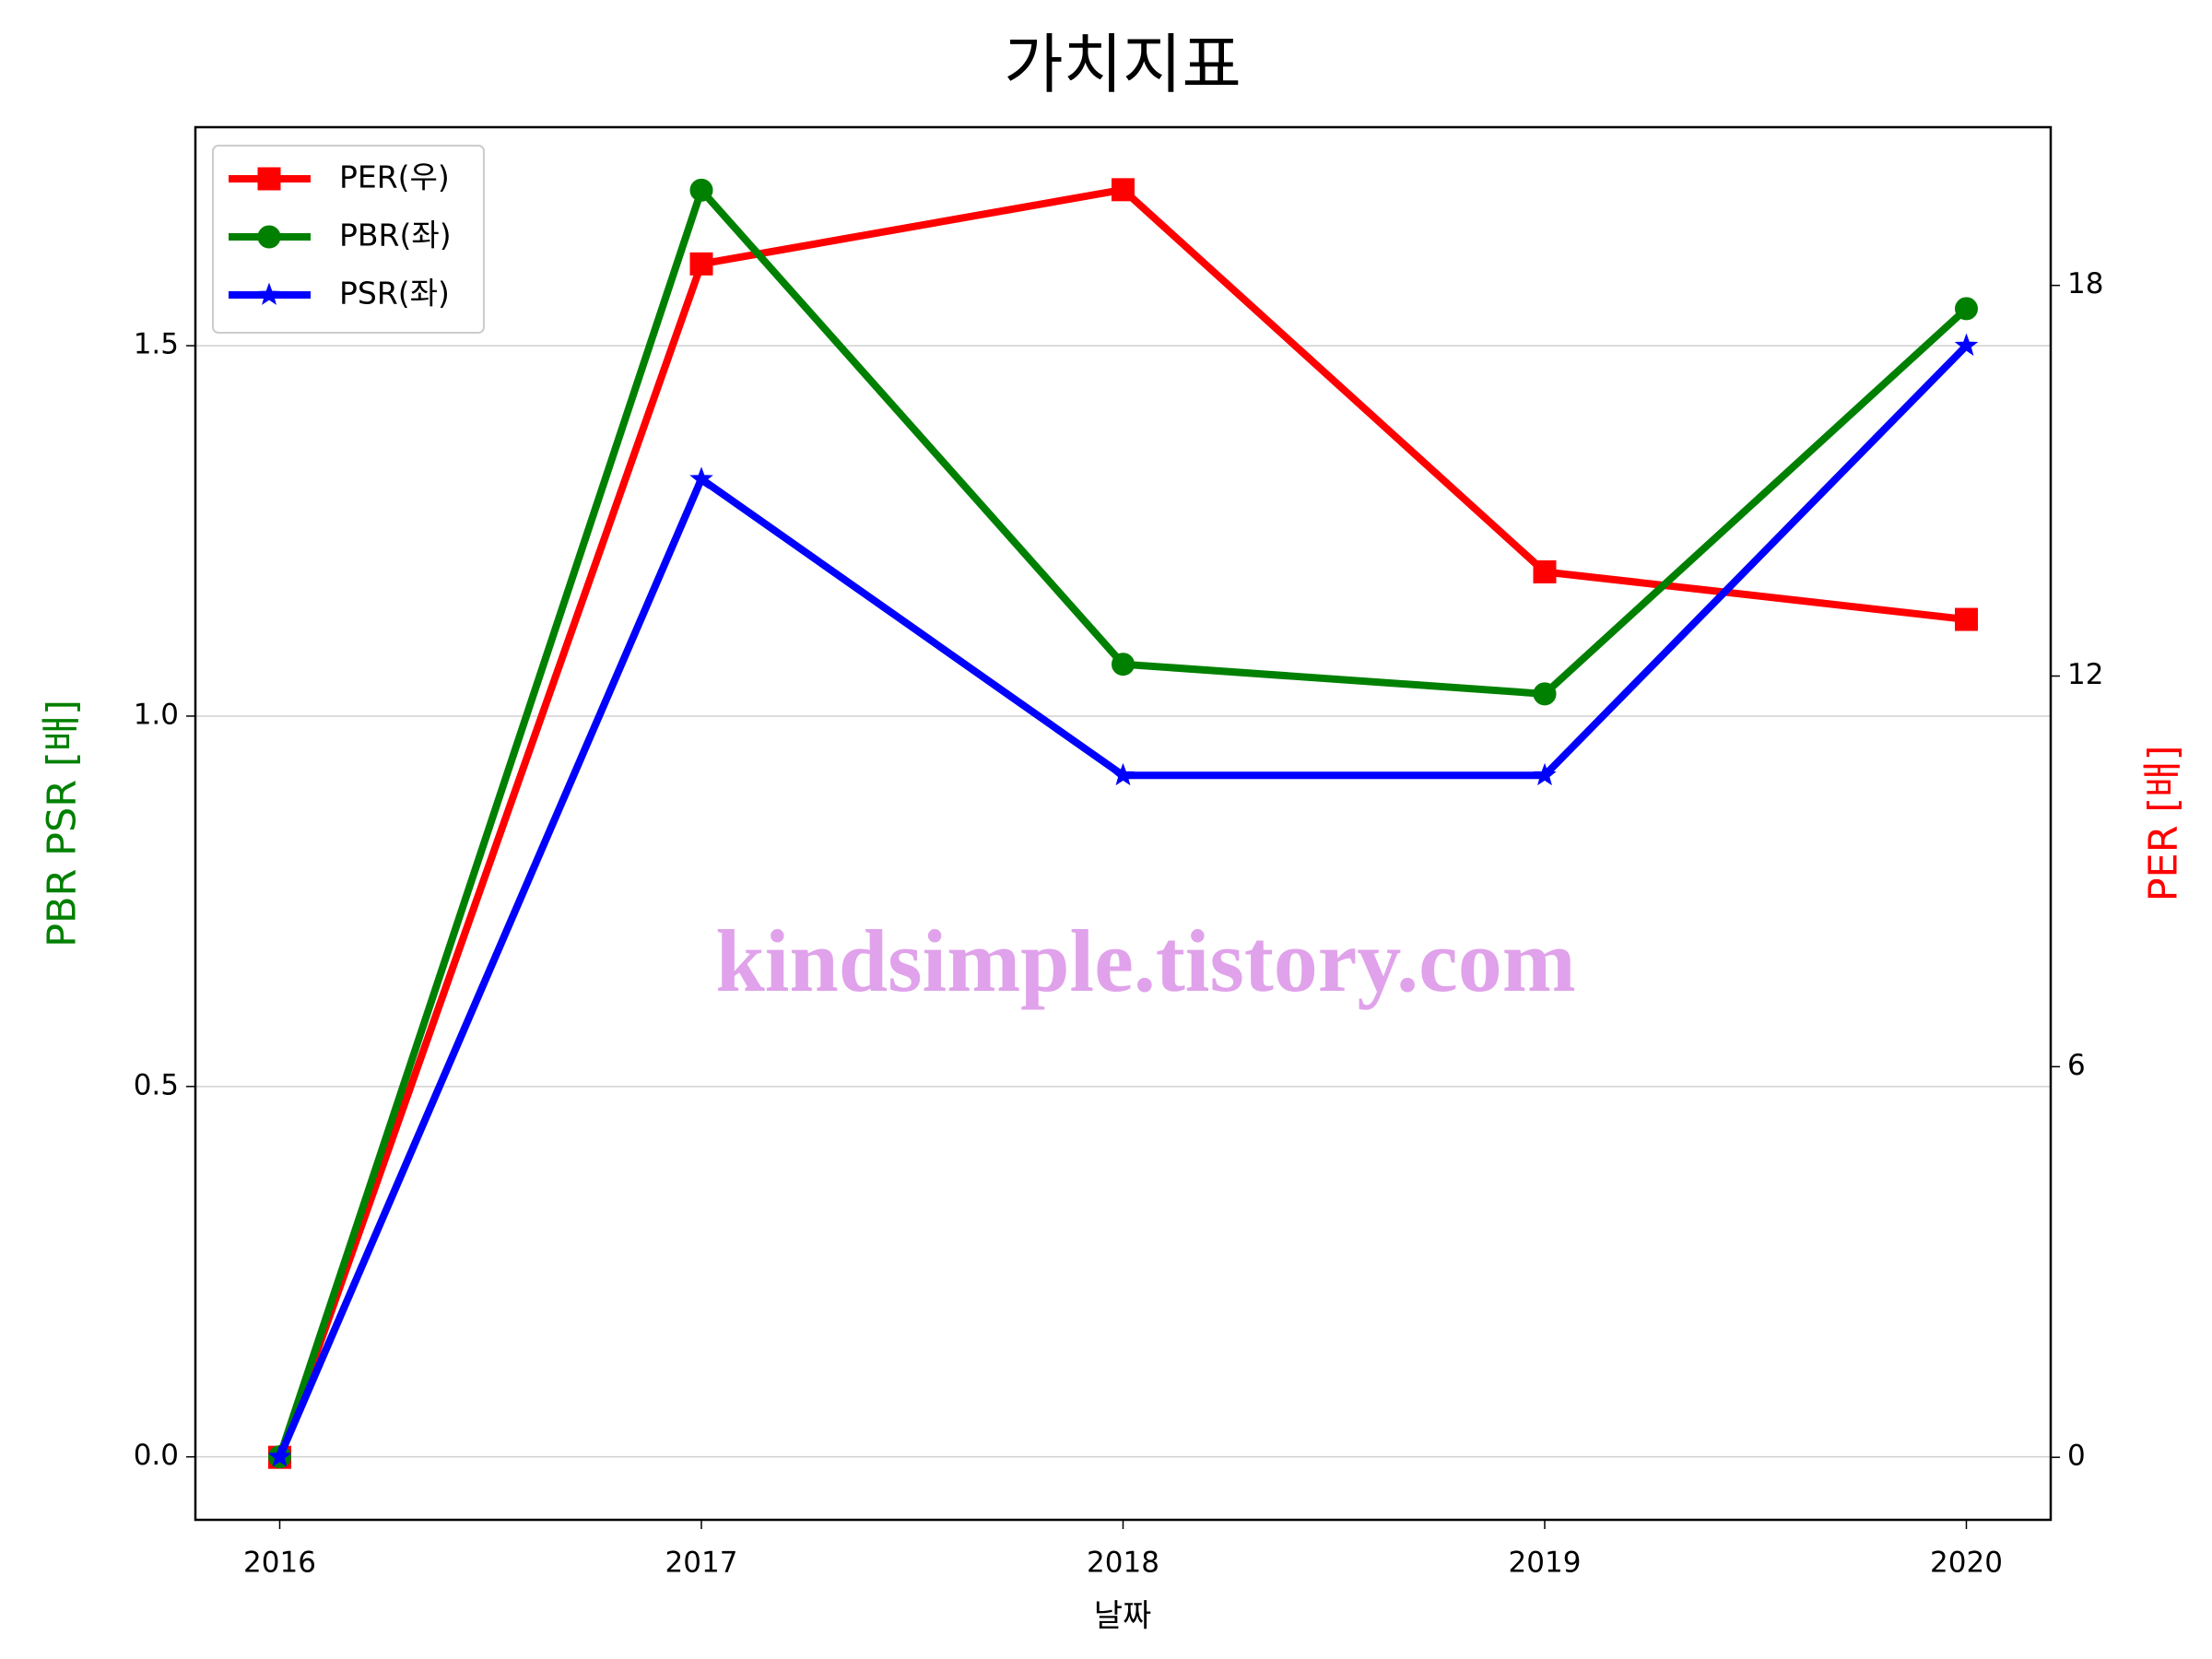 This screenshot has height=1659, width=2212. I want to click on y-axis-label: PBR PSR [배], so click(63, 823).